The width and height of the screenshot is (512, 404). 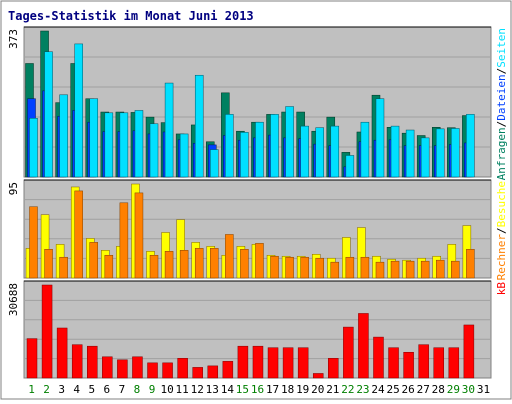 I want to click on x-tick-label-day: 6, so click(x=107, y=389).